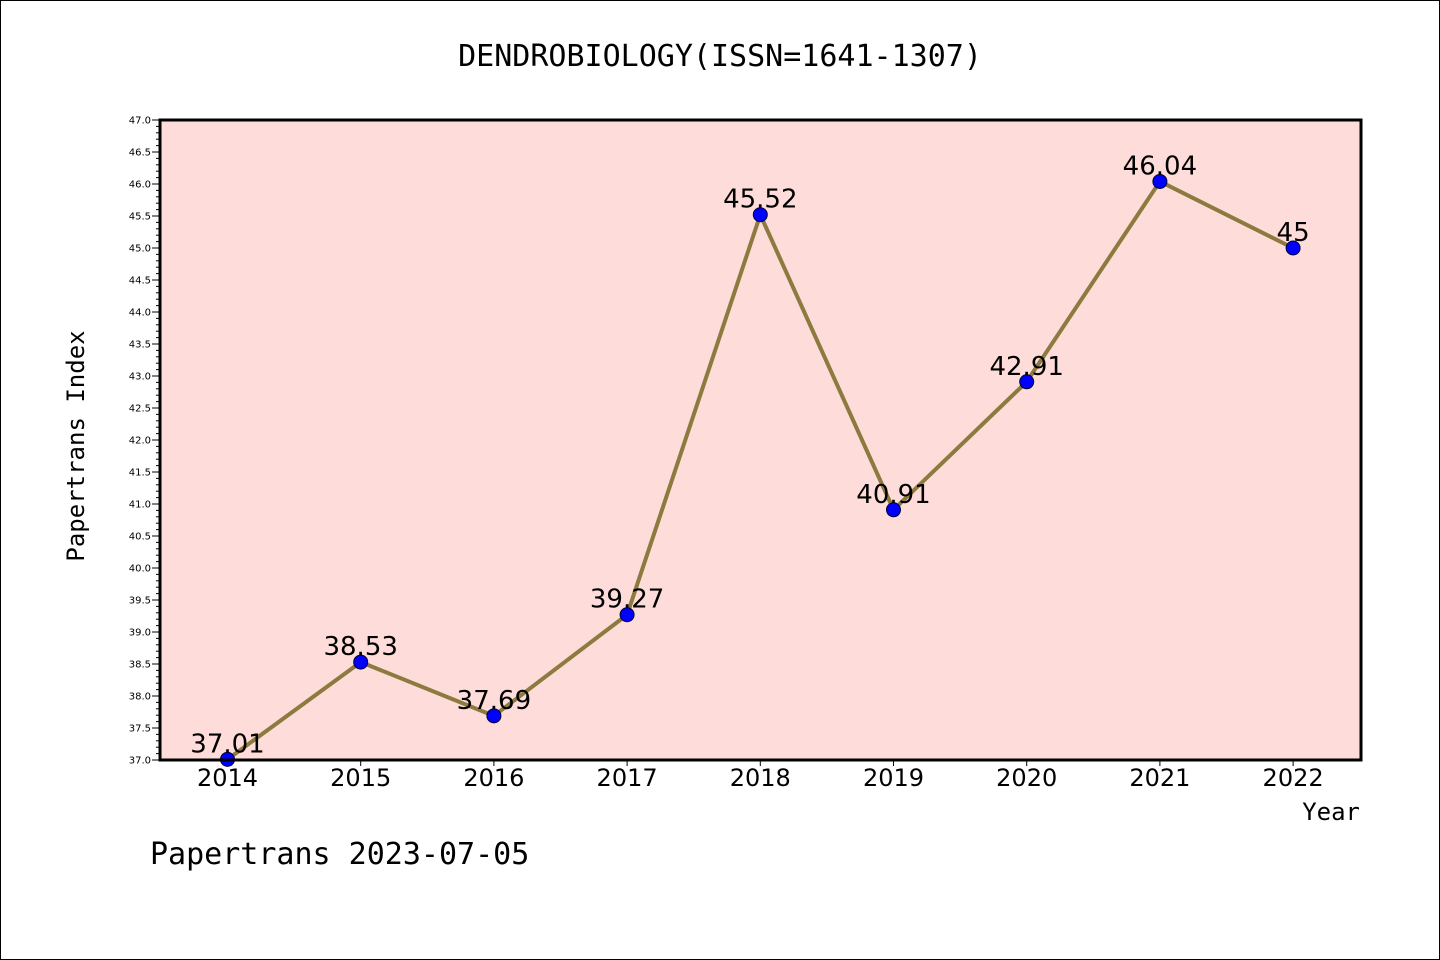  I want to click on x-tick-label: 2020, so click(1026, 778).